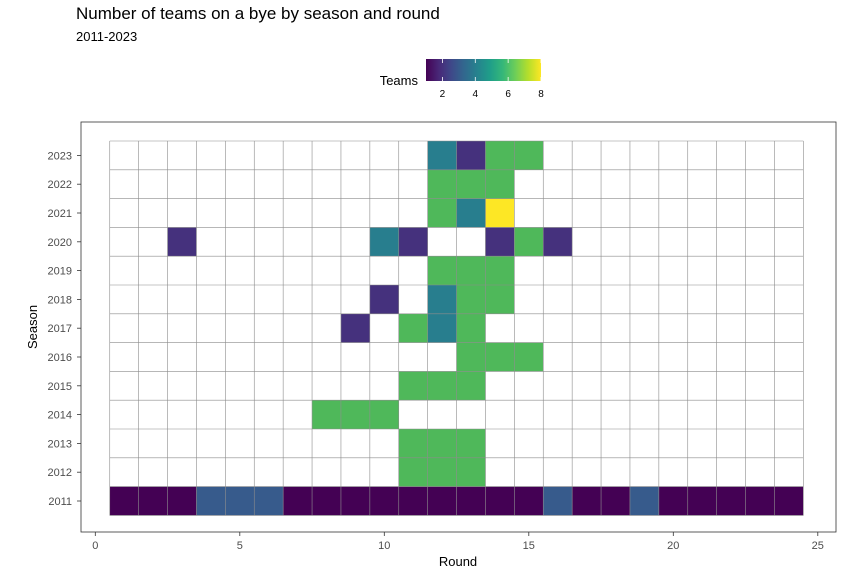 The image size is (864, 576). I want to click on legend-title: Teams, so click(399, 80).